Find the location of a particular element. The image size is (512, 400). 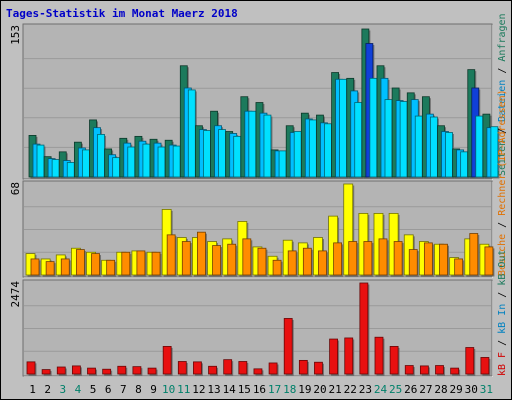

day-label-20: 20 is located at coordinates (319, 389).